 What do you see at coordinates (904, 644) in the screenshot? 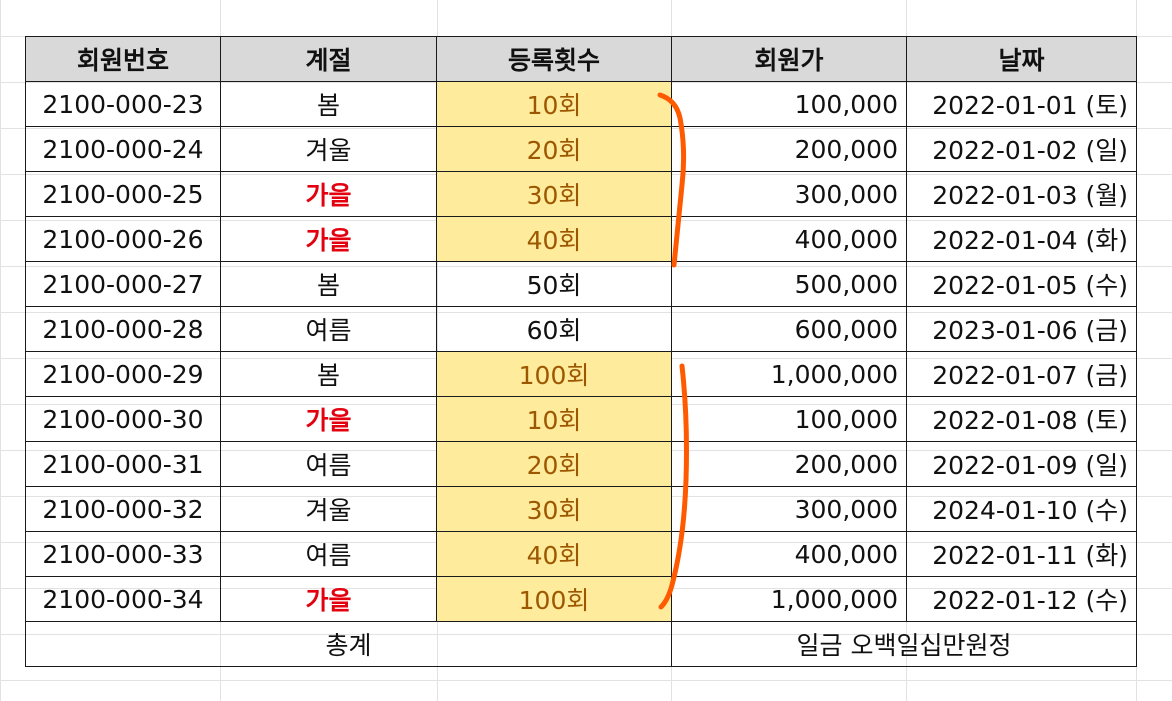
I see `total-value-cell: 일금 오백일십만원정` at bounding box center [904, 644].